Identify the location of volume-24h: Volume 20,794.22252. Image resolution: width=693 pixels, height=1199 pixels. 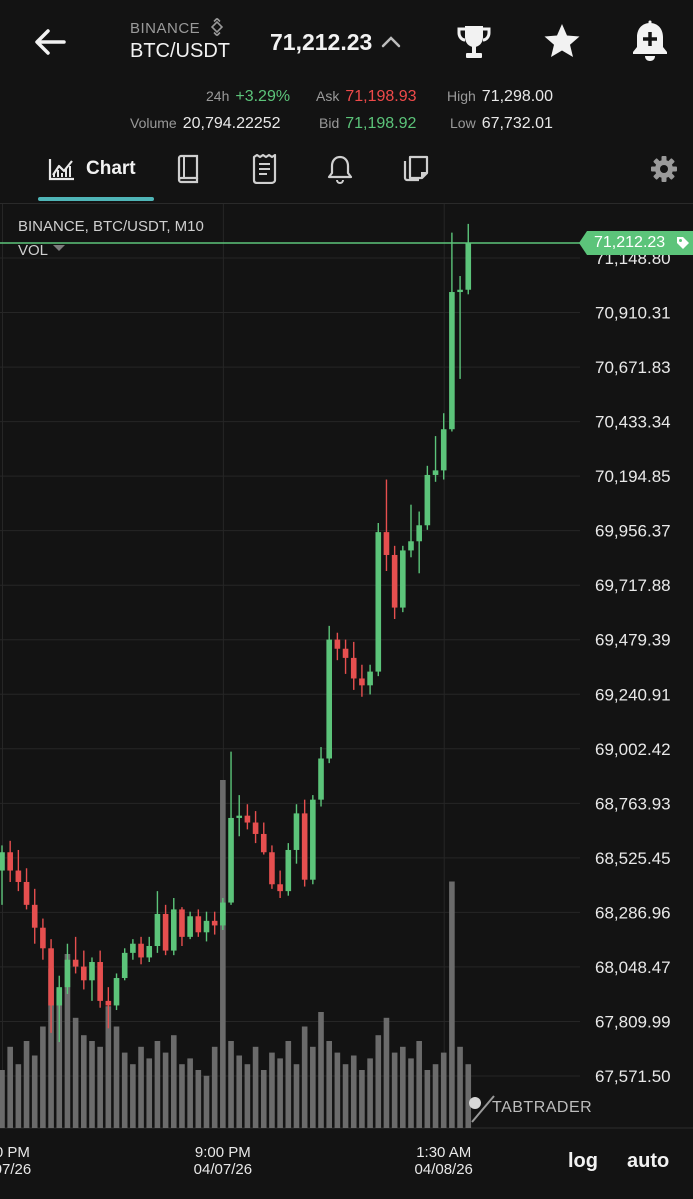
(205, 123).